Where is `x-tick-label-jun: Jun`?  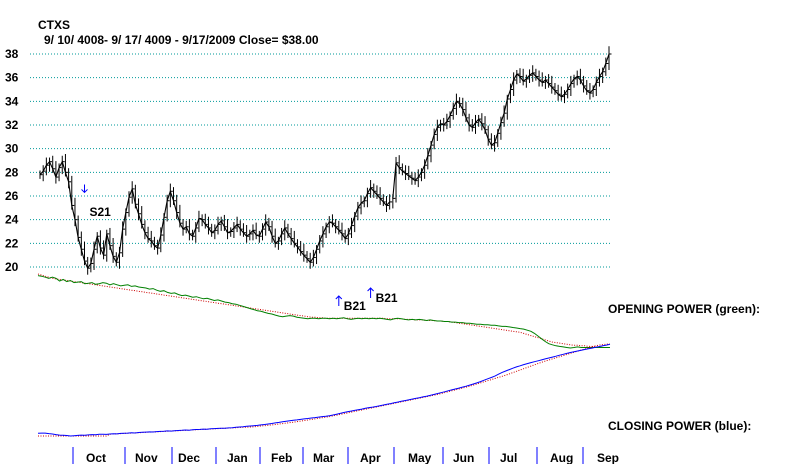
x-tick-label-jun: Jun is located at coordinates (463, 457).